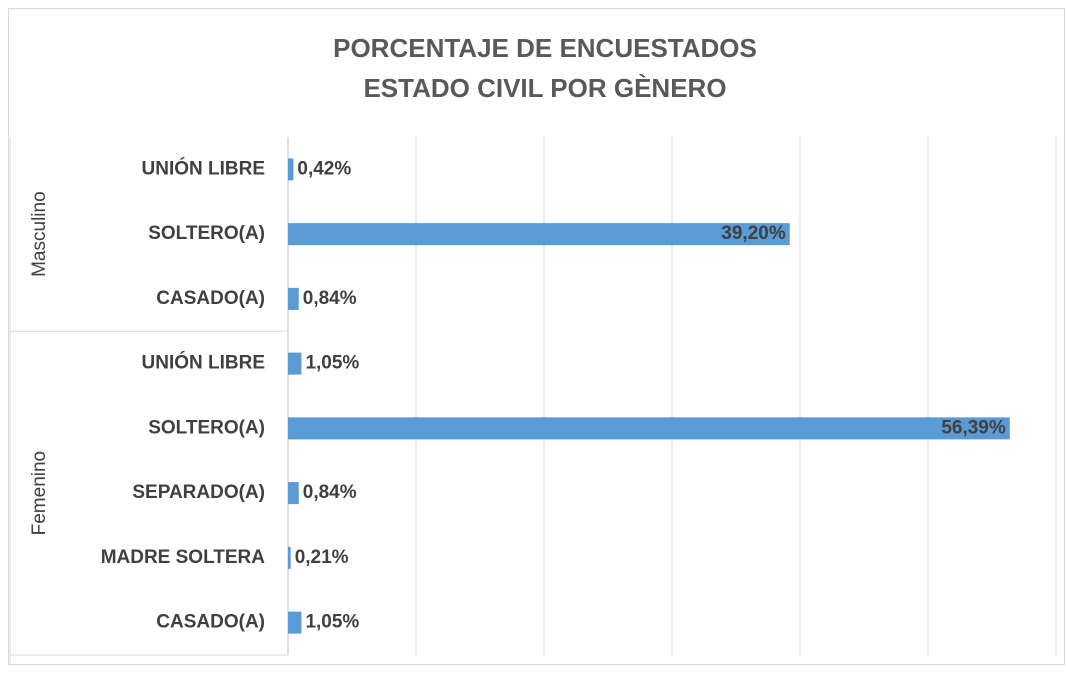  Describe the element at coordinates (39, 493) in the screenshot. I see `group-label: Femenino` at that location.